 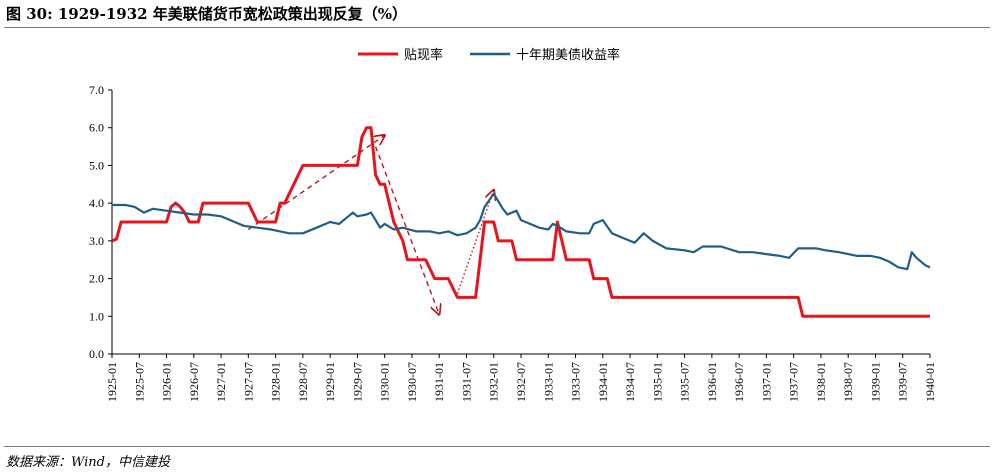 What do you see at coordinates (821, 382) in the screenshot?
I see `x-tick-label: 1938-01` at bounding box center [821, 382].